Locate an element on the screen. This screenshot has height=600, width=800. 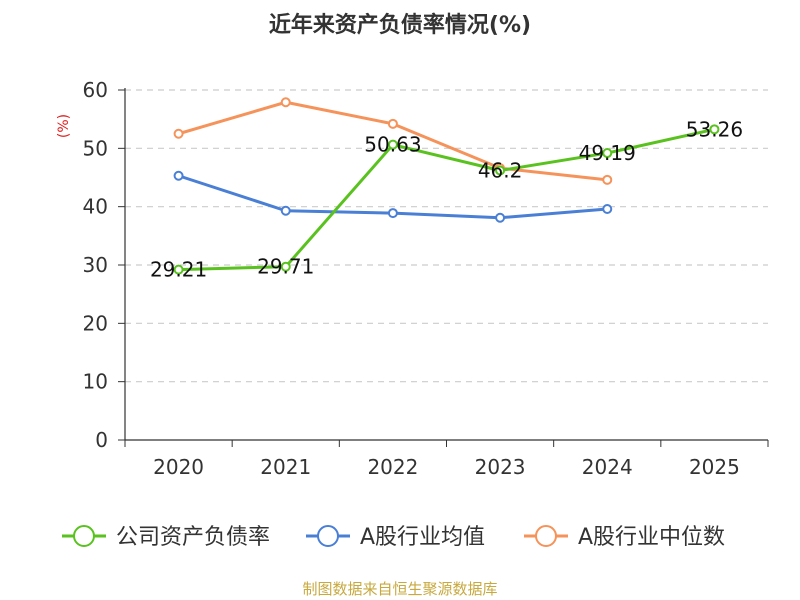
data-label-1: 29.71 is located at coordinates (285, 267).